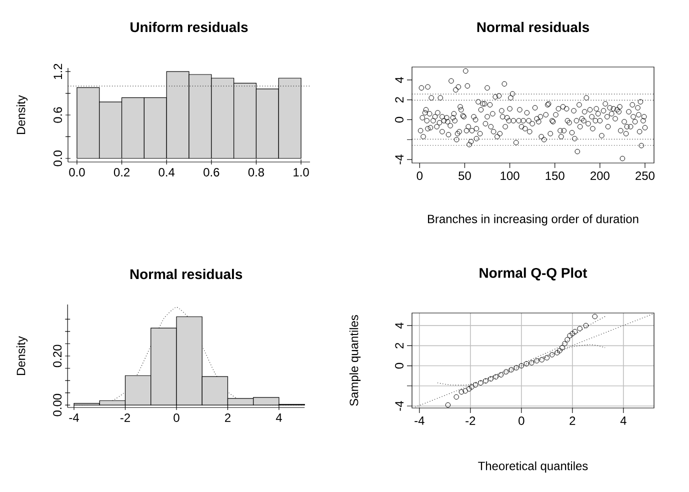 The height and width of the screenshot is (492, 689). Describe the element at coordinates (166, 172) in the screenshot. I see `x-tick-label: 0.4` at that location.